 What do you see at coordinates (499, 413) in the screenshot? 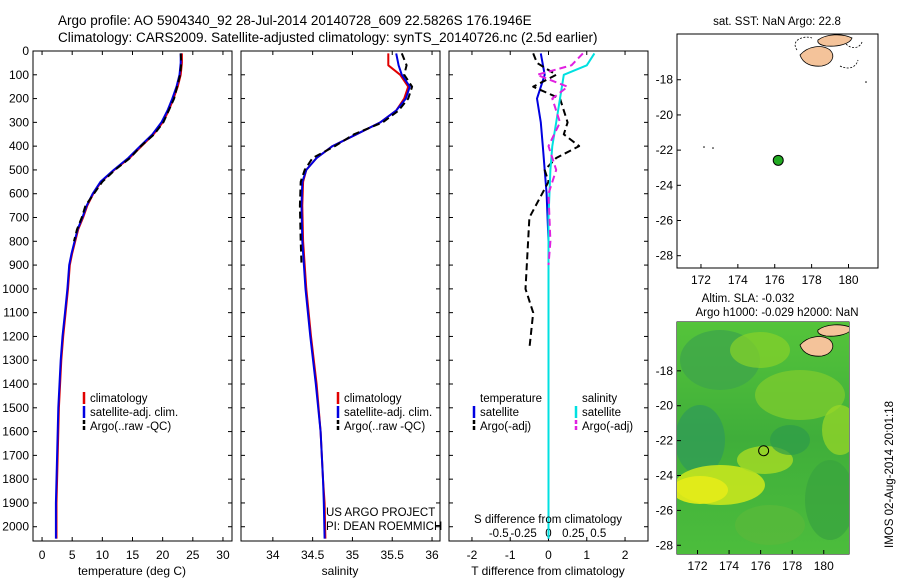
I see `legend-label-temp-satellite: satellite` at bounding box center [499, 413].